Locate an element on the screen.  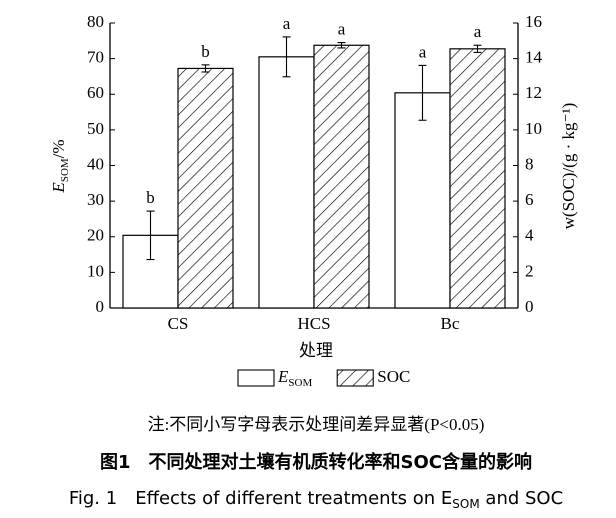
x-axis-label: 处理 is located at coordinates (316, 350).